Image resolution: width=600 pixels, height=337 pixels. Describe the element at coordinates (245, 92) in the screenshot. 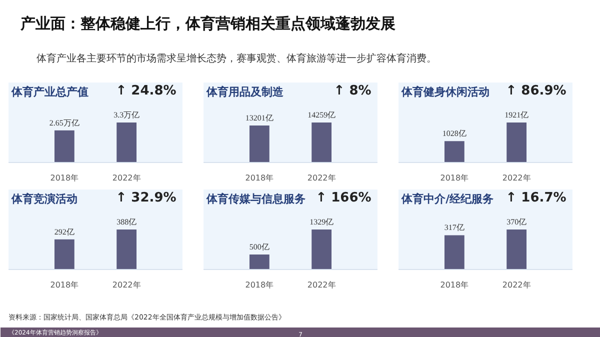

I see `chart-title: 体育用品及制造` at that location.